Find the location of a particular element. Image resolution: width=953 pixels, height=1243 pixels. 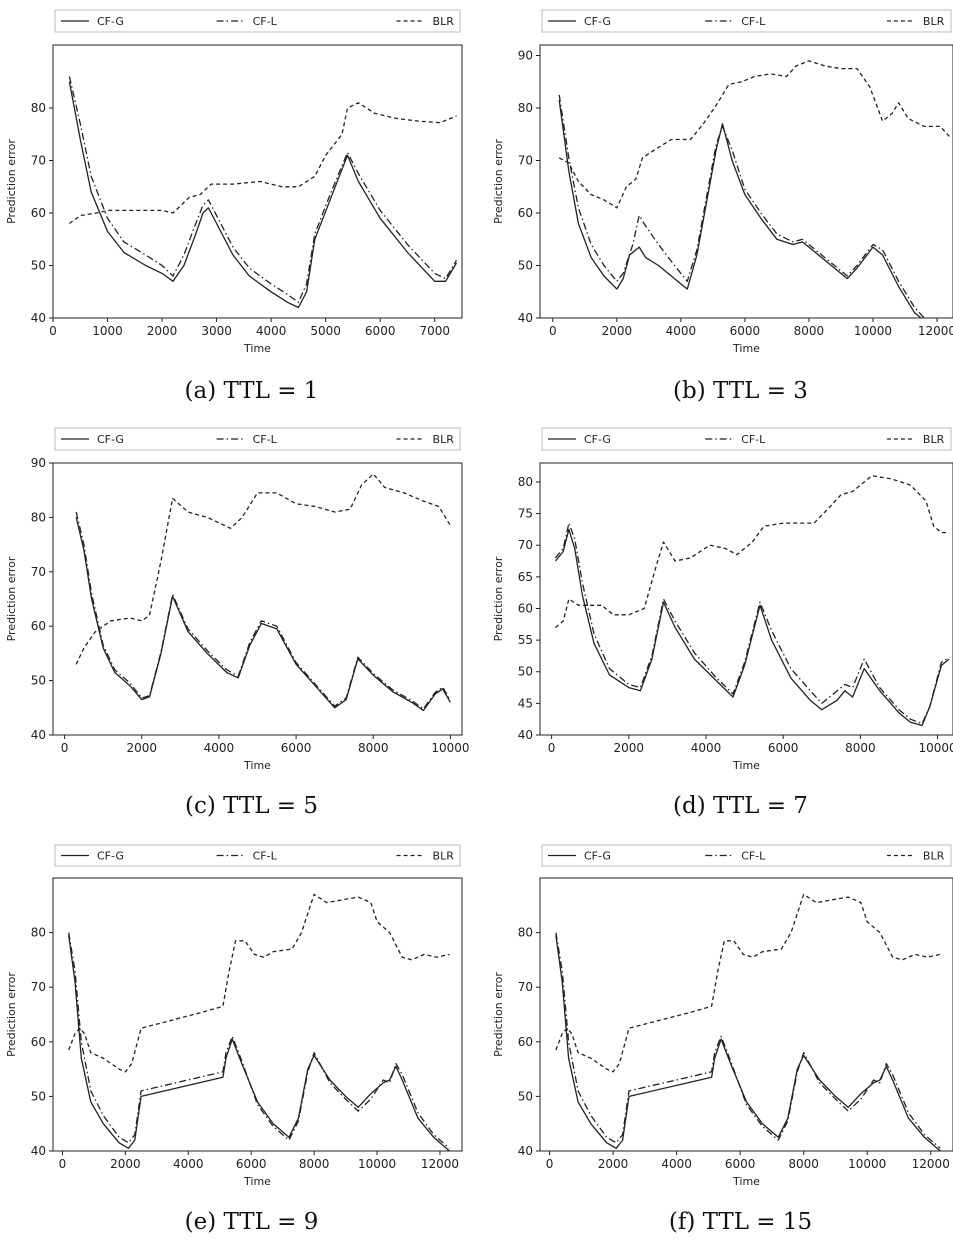

x-tick-label: 3000 is located at coordinates (216, 331).